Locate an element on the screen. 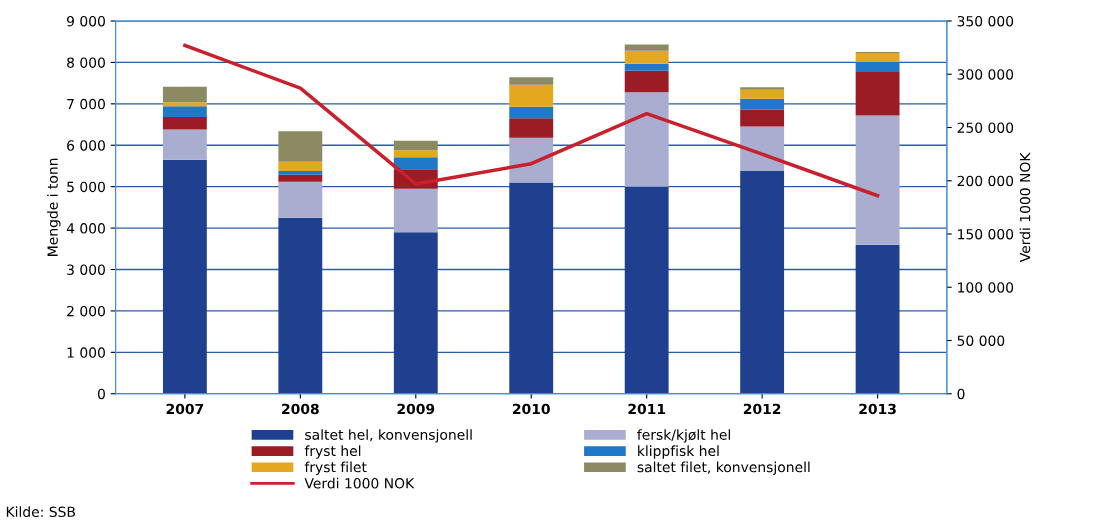 This screenshot has width=1101, height=525. y2-tick-label: 0 is located at coordinates (961, 394).